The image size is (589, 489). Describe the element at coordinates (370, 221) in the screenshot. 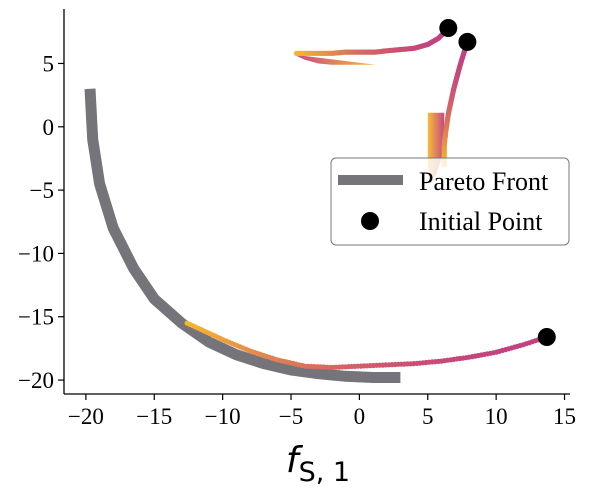

I see `legend-initial-swatch` at that location.